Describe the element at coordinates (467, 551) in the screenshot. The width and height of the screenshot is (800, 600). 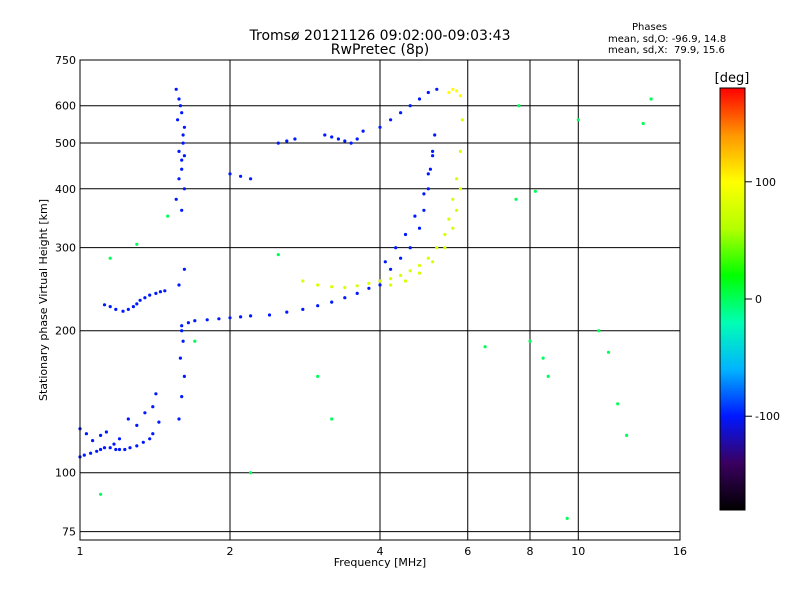
I see `x-tick-label: 6` at that location.